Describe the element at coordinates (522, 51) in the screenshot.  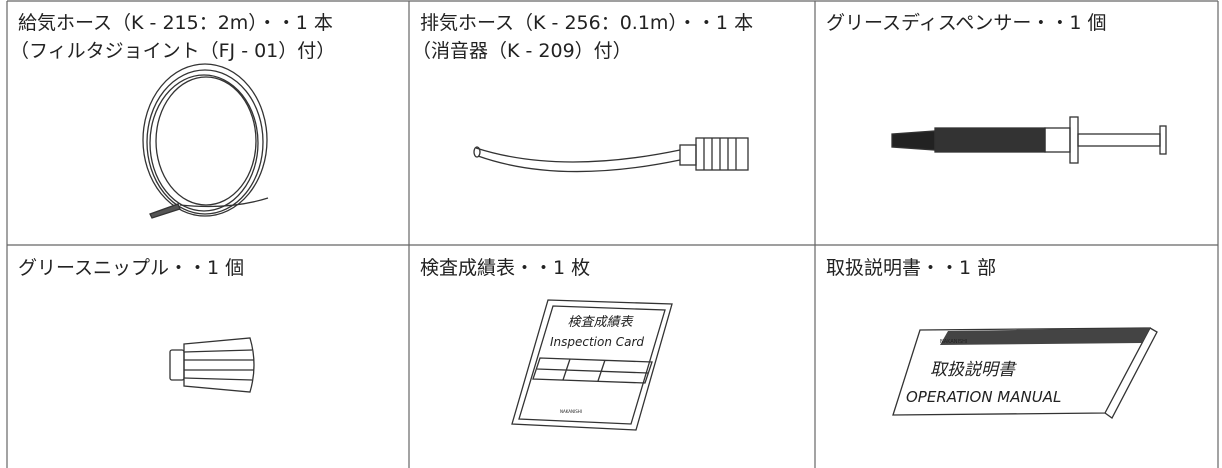
I see `cell-text: （消音器（K - 209）付）` at that location.